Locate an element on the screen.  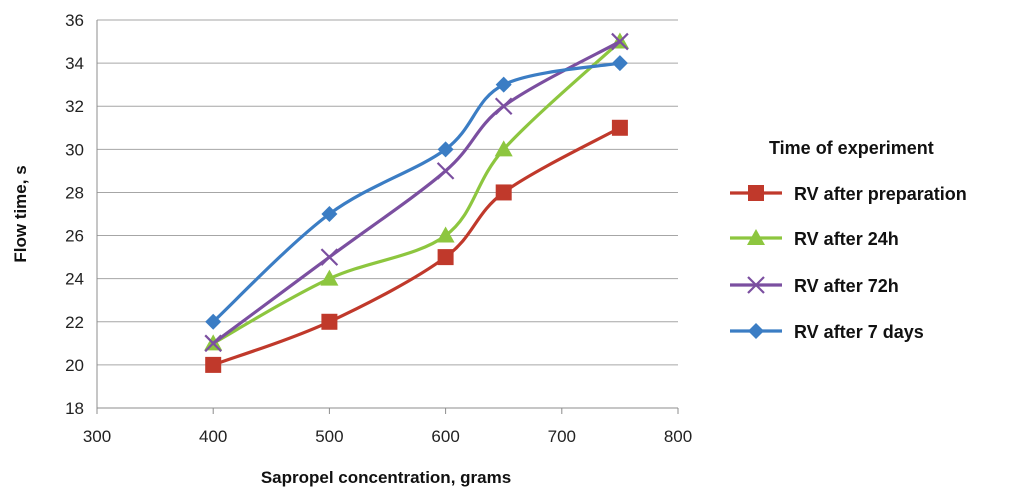
x-axis-ticks: 300 400 500 600 700 800 is located at coordinates (387, 427).